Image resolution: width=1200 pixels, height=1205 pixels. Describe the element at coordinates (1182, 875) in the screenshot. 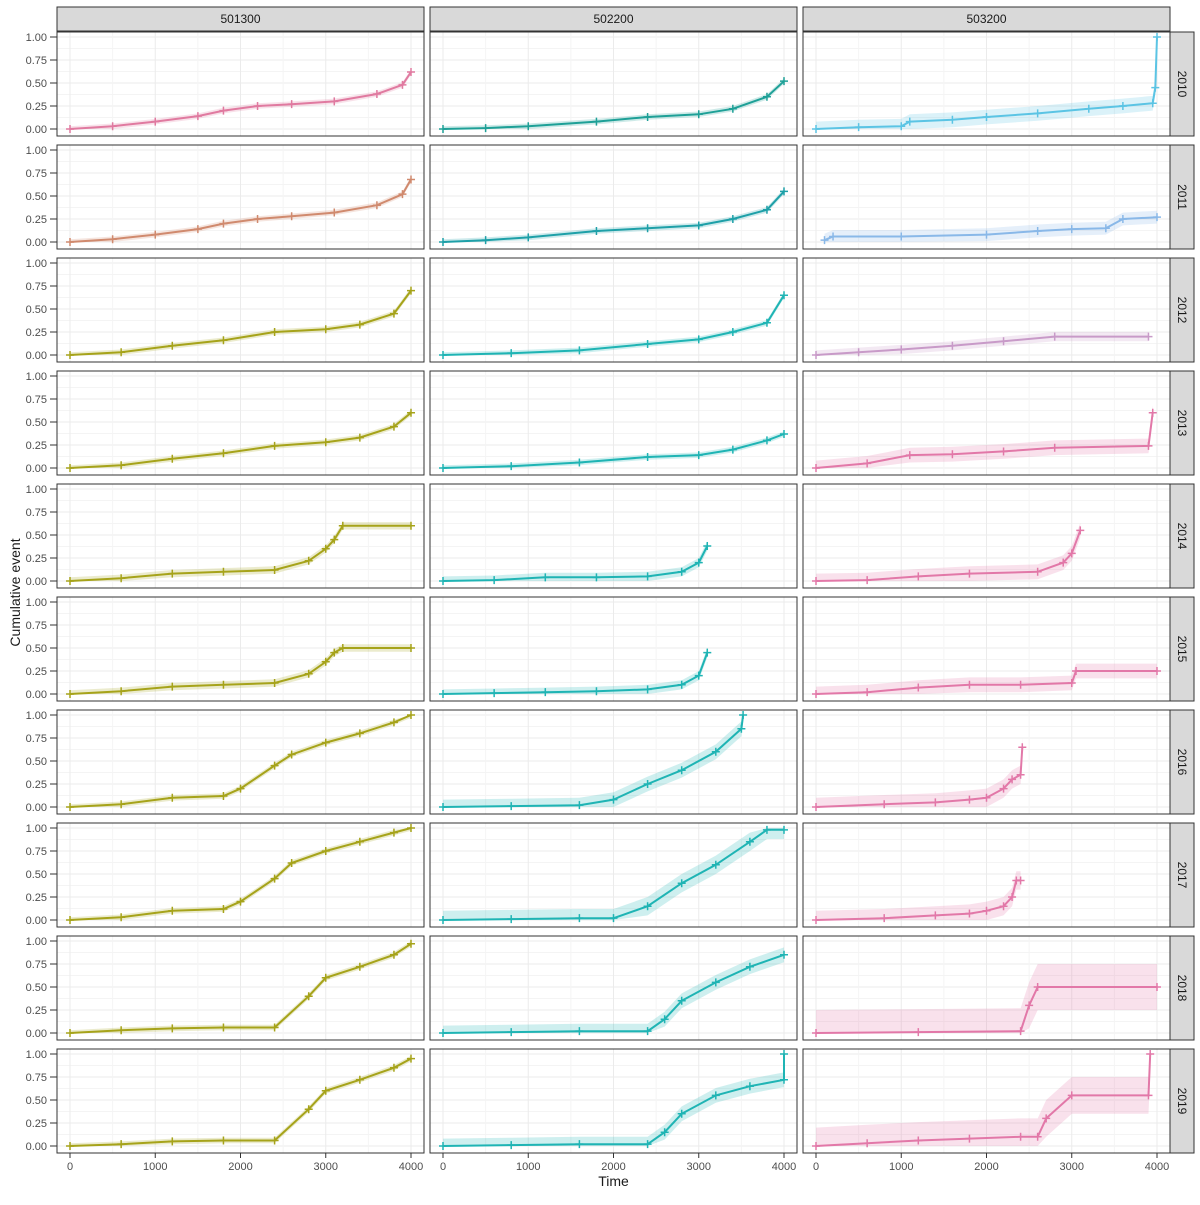

I see `row-strip-label: 2017` at that location.